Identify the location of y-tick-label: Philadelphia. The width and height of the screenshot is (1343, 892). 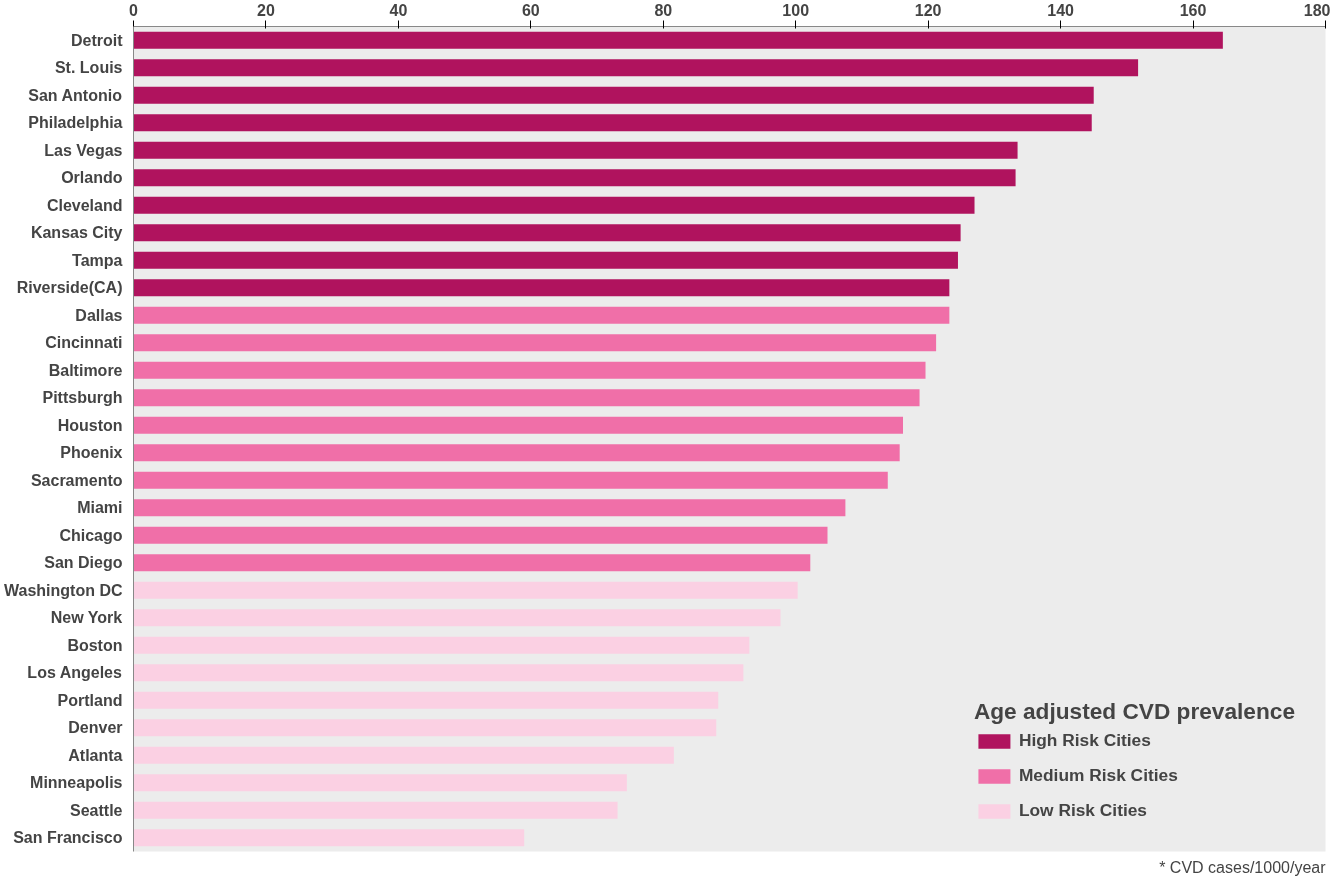
(75, 123).